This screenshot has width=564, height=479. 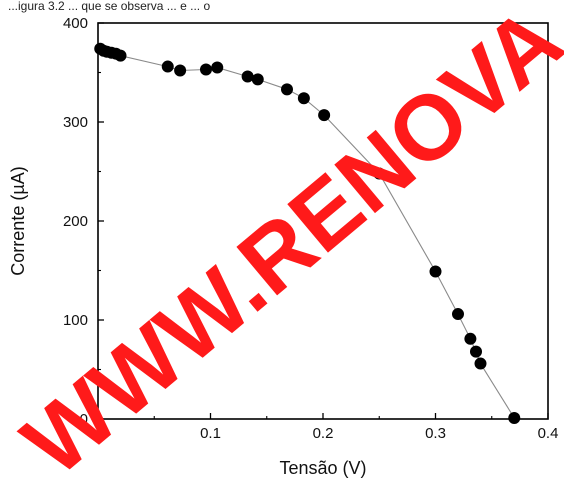 I want to click on y-axis-title: Corrente (µA), so click(x=18, y=220).